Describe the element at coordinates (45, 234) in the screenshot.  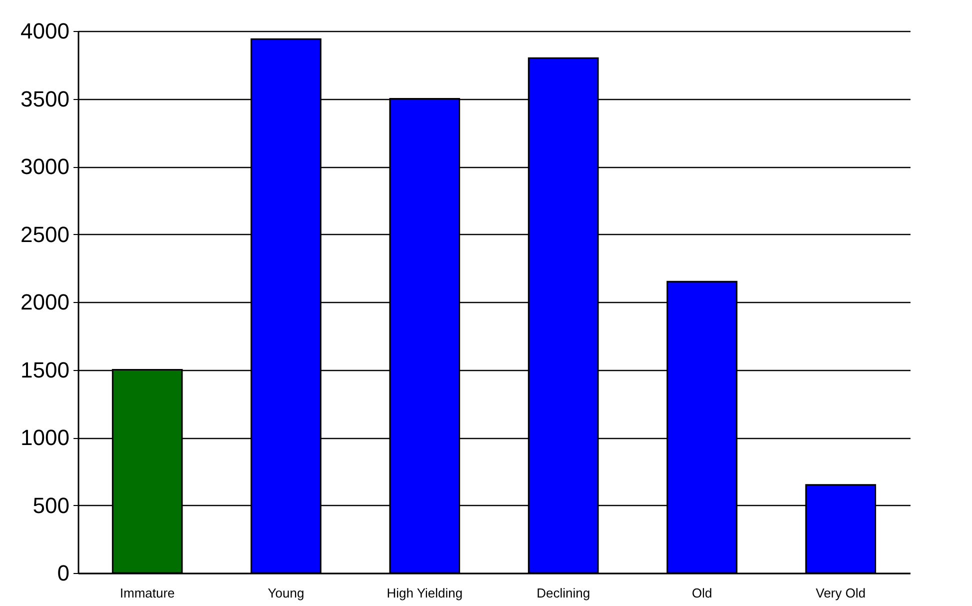
I see `y-tick-label: 2500` at that location.